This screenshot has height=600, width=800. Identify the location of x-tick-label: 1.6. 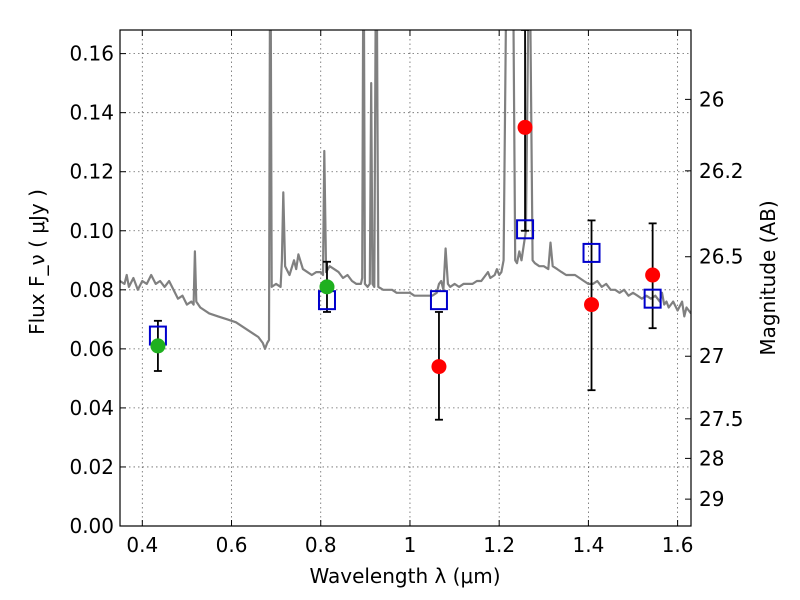
(678, 545).